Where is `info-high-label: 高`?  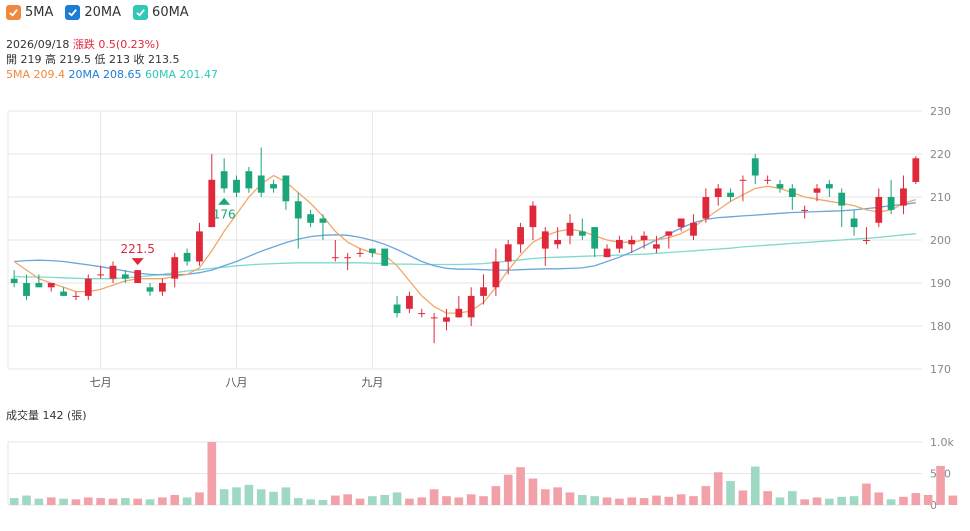
info-high-label: 高 is located at coordinates (50, 59).